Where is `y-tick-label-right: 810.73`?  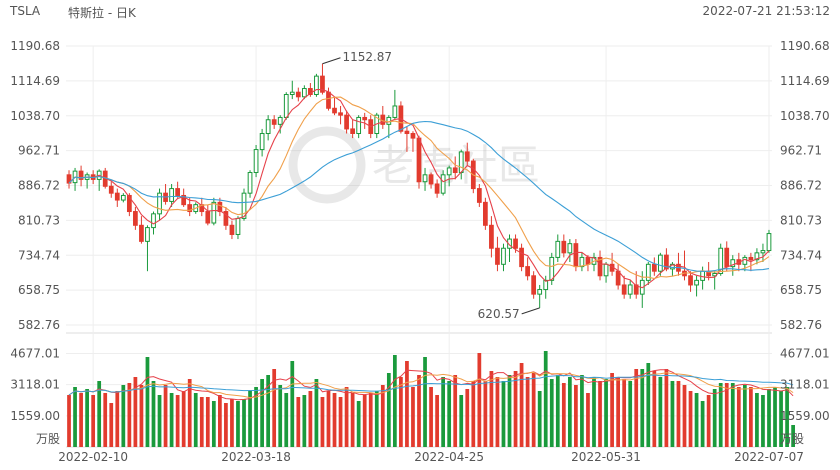 y-tick-label-right: 810.73 is located at coordinates (801, 220).